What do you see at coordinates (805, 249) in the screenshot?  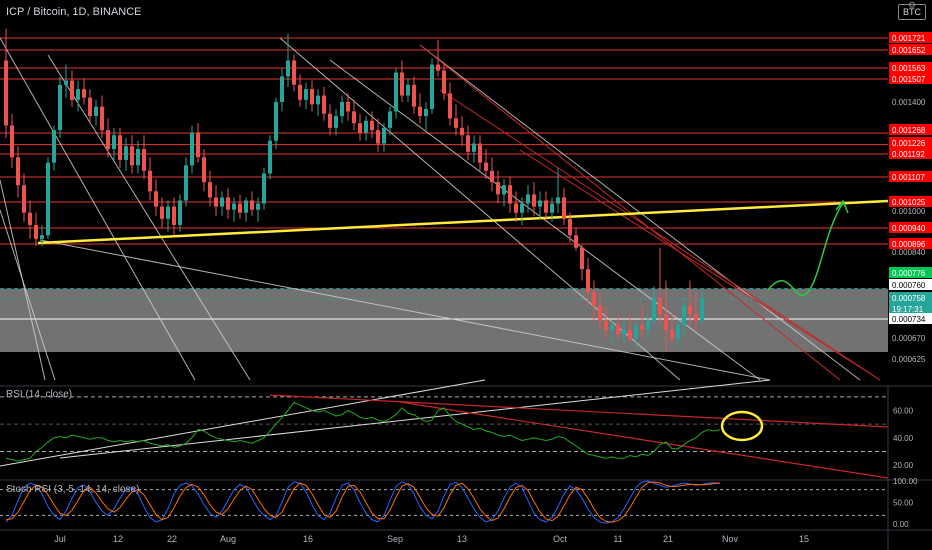 I see `projection-arrow` at bounding box center [805, 249].